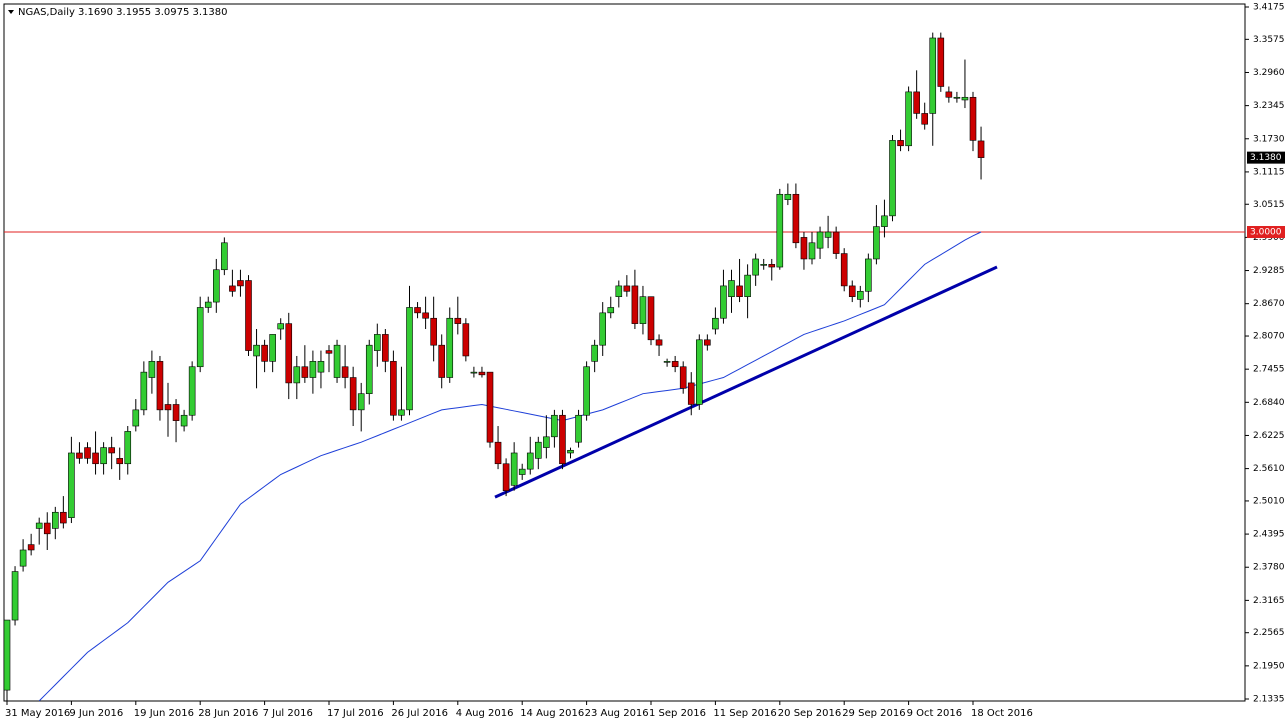 The image size is (1288, 726). I want to click on last-price-tag, so click(1266, 157).